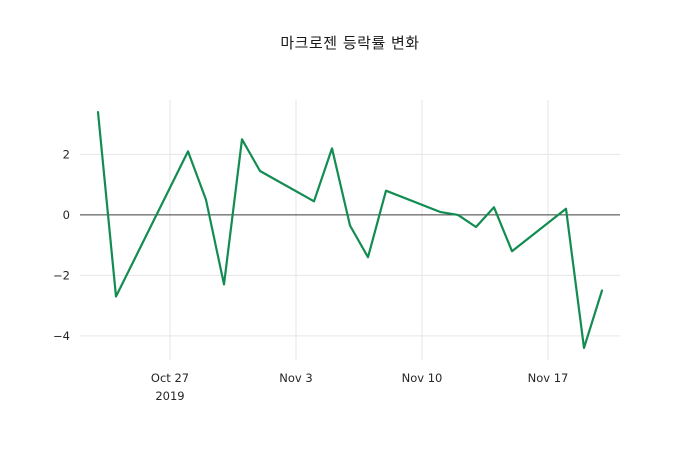  What do you see at coordinates (548, 378) in the screenshot?
I see `x-tick-label: Nov 17` at bounding box center [548, 378].